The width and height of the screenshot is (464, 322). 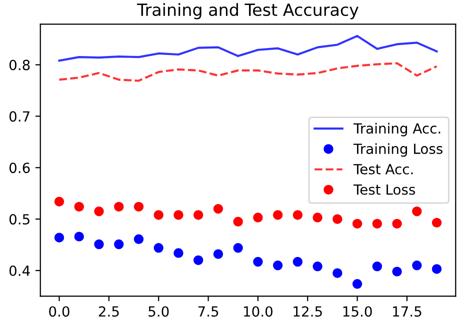 I want to click on legend-label: Training Loss, so click(x=397, y=150).